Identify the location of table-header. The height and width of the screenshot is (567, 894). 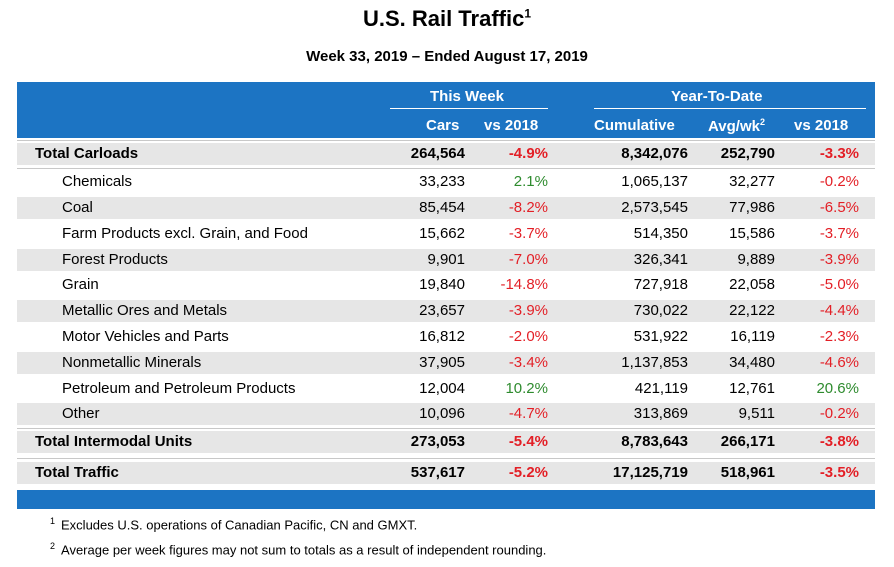
(446, 110).